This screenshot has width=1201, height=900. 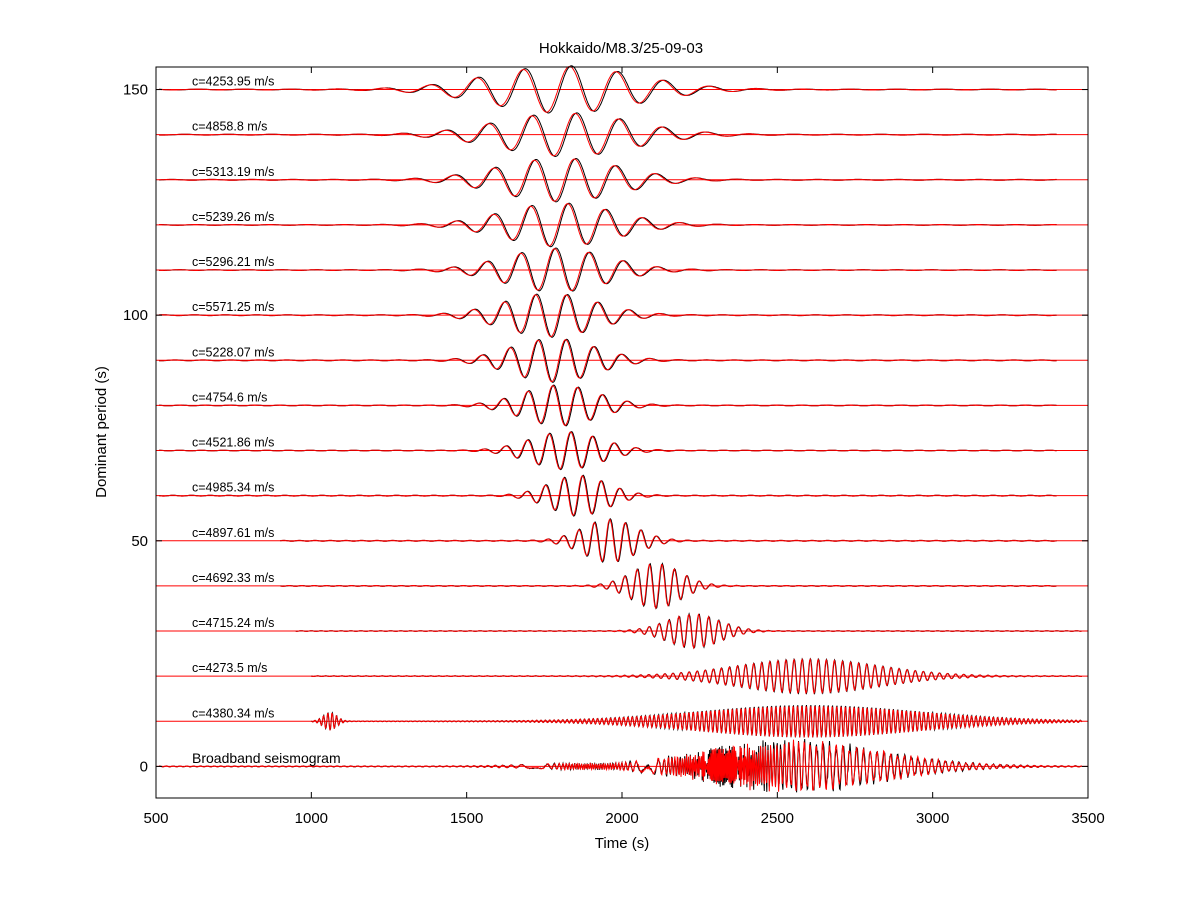 What do you see at coordinates (233, 578) in the screenshot?
I see `trace-velocity-label: c=4692.33 m/s` at bounding box center [233, 578].